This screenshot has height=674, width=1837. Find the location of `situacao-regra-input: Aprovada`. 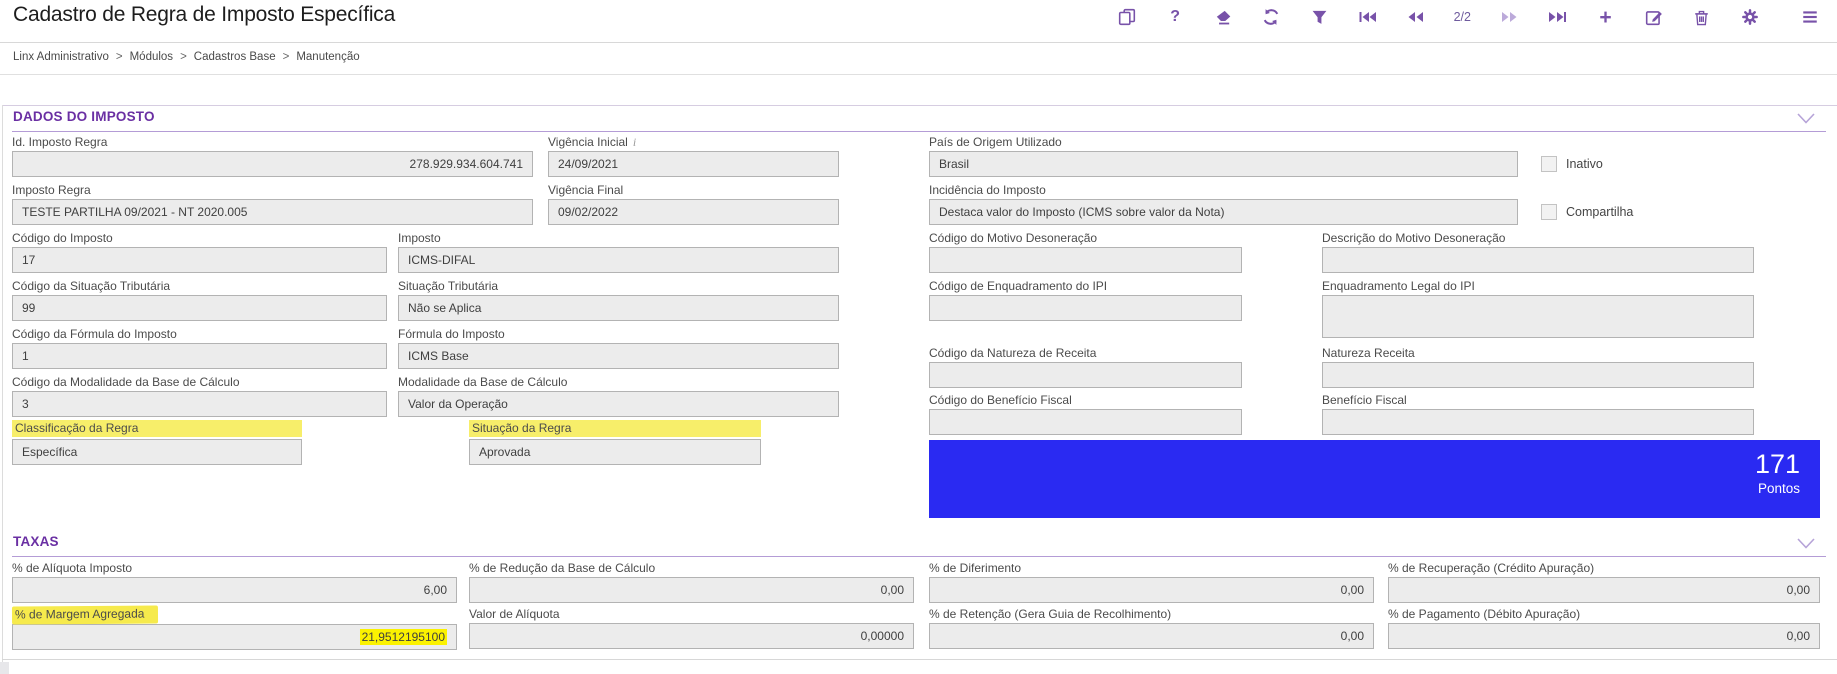

situacao-regra-input: Aprovada is located at coordinates (615, 452).